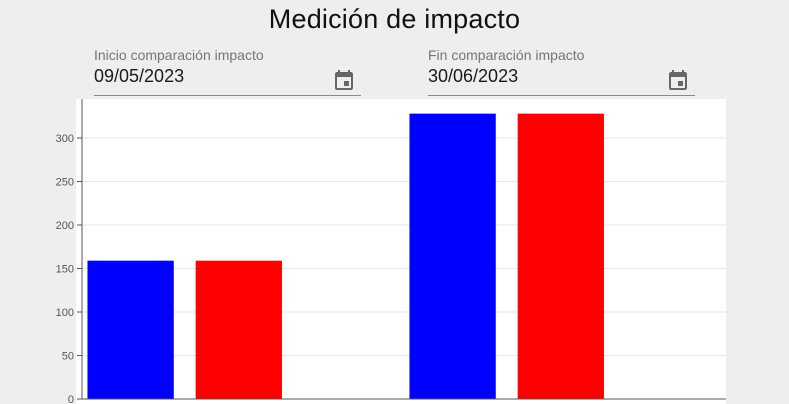 The image size is (789, 404). Describe the element at coordinates (561, 71) in the screenshot. I see `end-date-field: Fin comparación impacto 30/06/2023` at that location.